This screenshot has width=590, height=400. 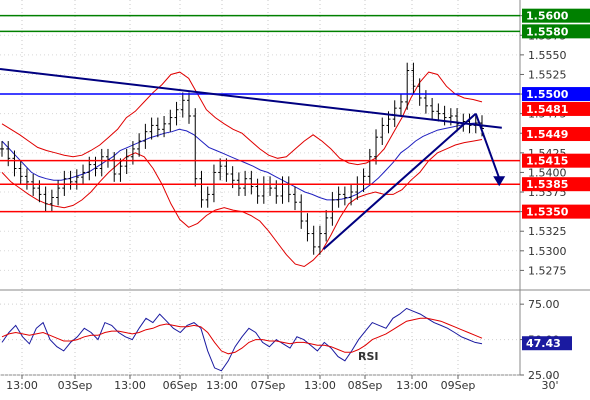 I want to click on rsi-tick-label: 25.00, so click(x=544, y=375).